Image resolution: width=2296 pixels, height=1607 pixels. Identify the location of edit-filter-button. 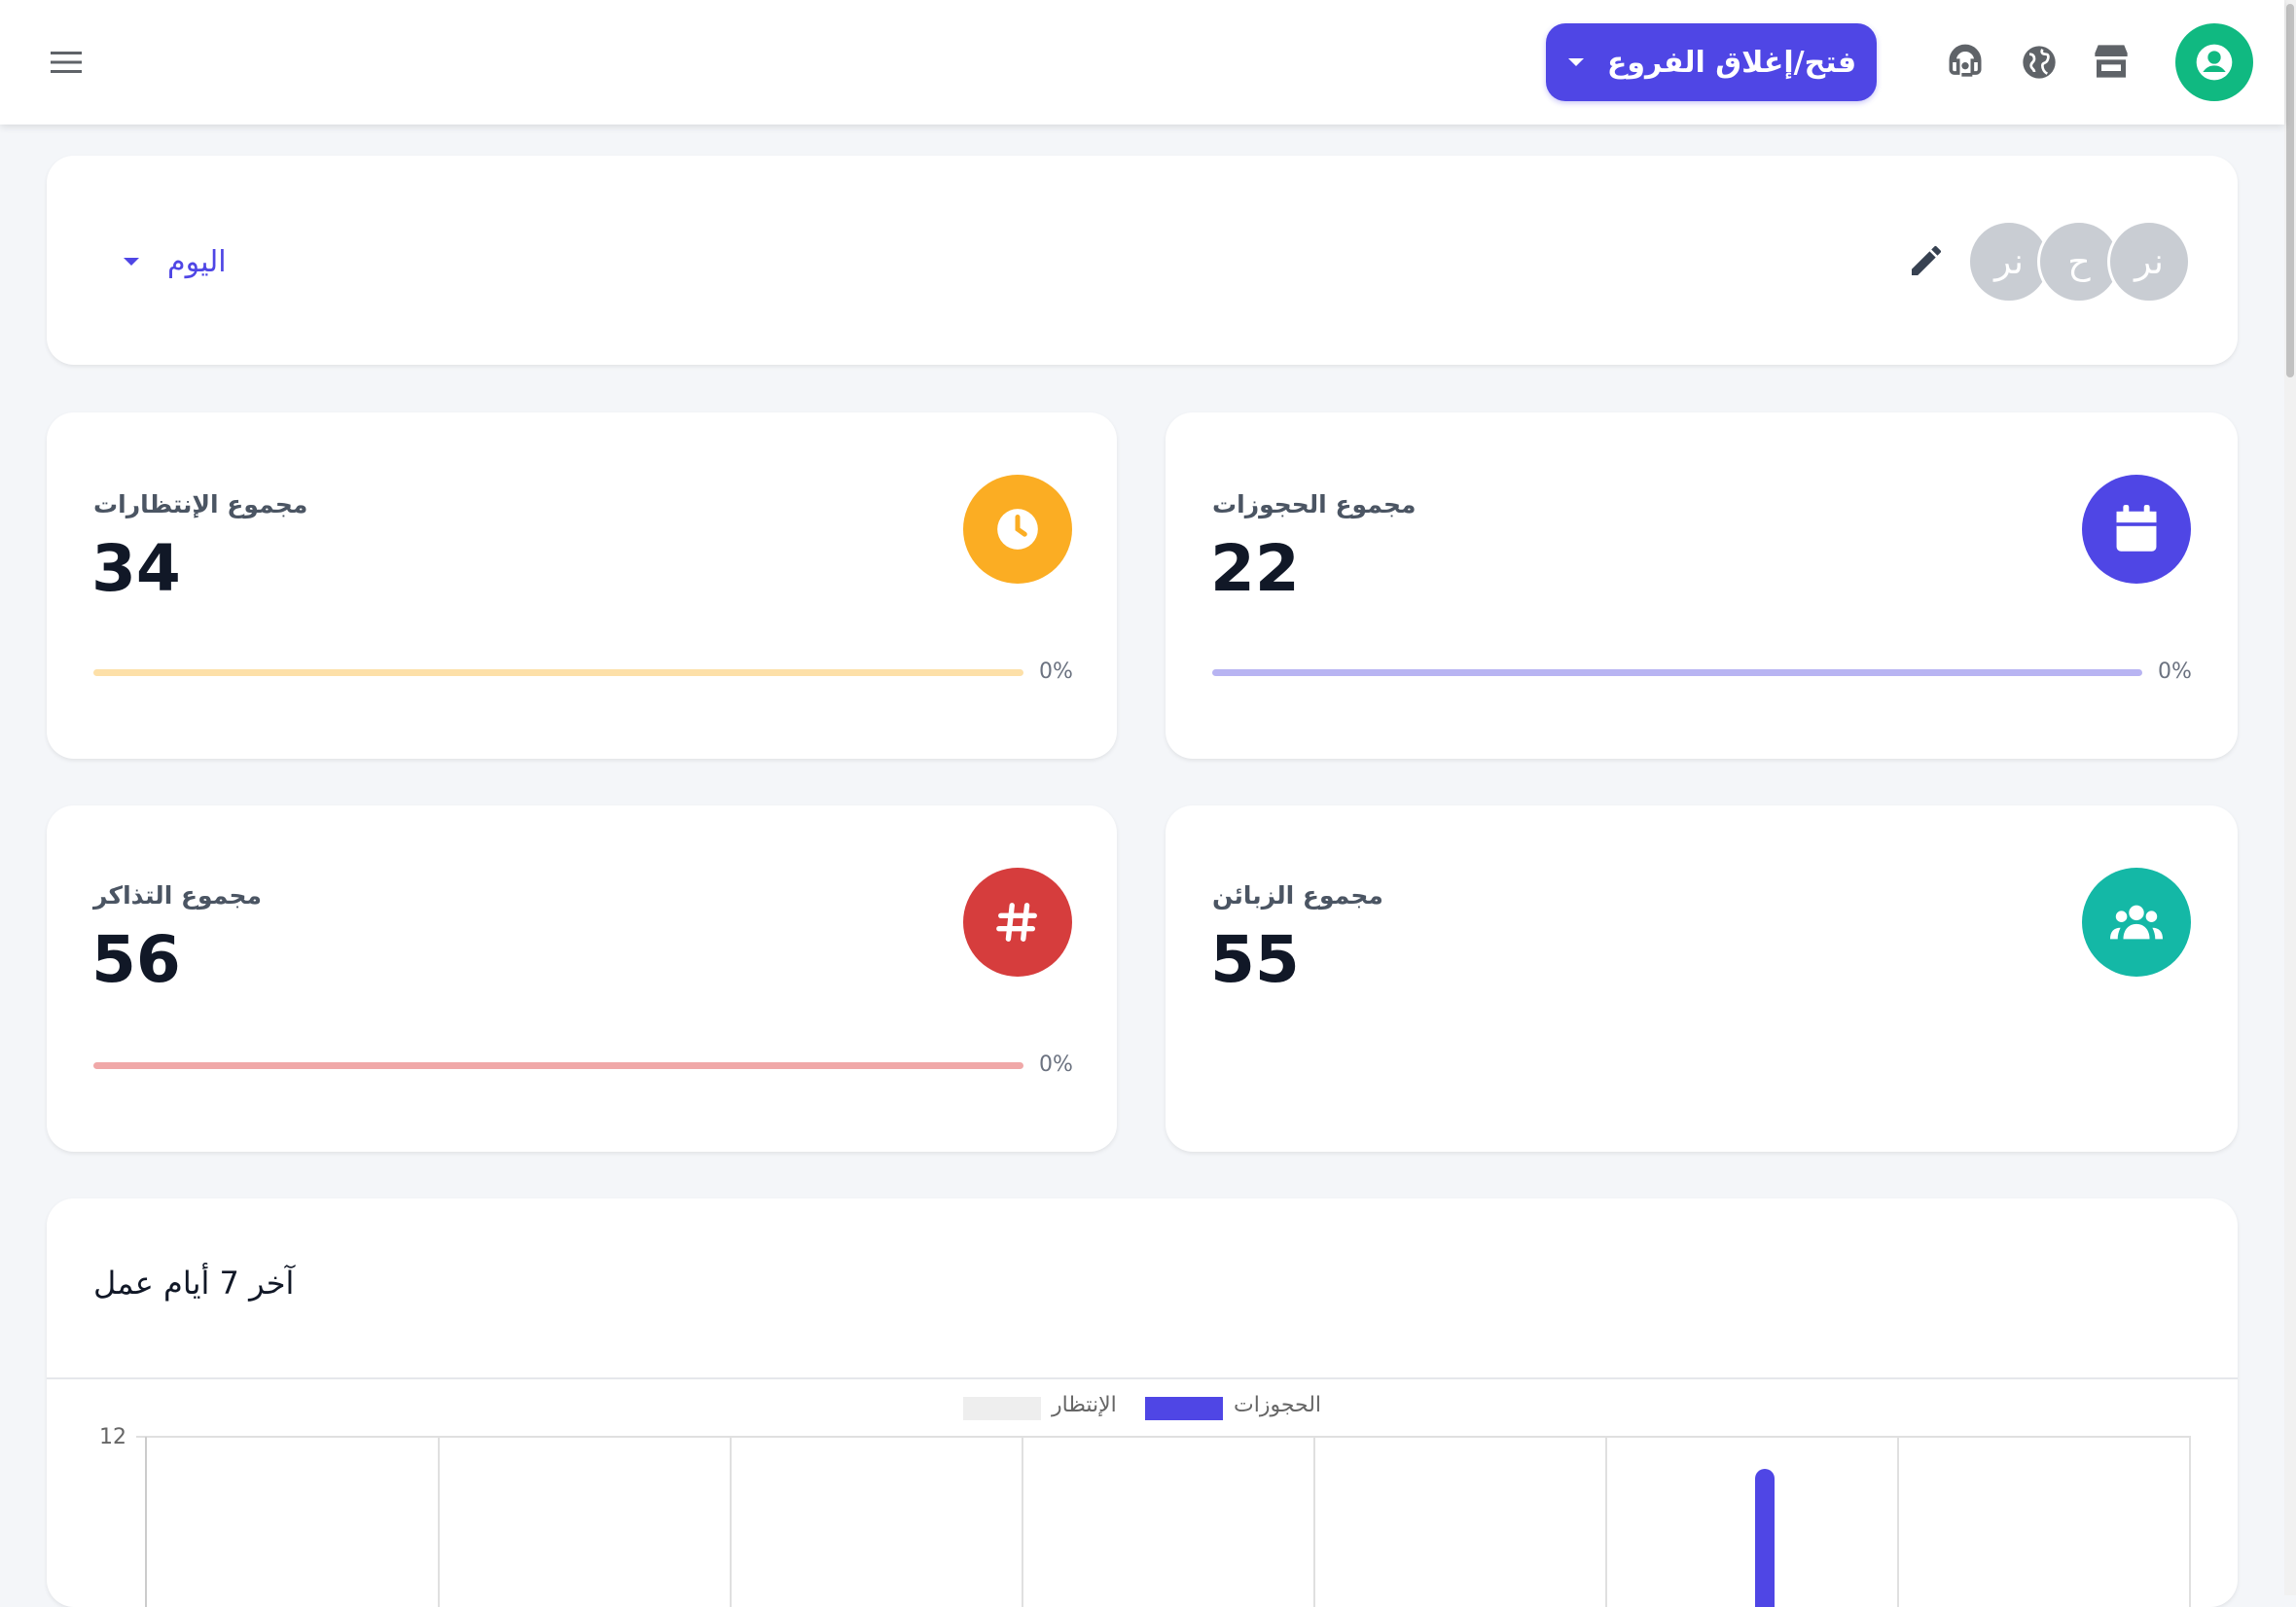
(1926, 260).